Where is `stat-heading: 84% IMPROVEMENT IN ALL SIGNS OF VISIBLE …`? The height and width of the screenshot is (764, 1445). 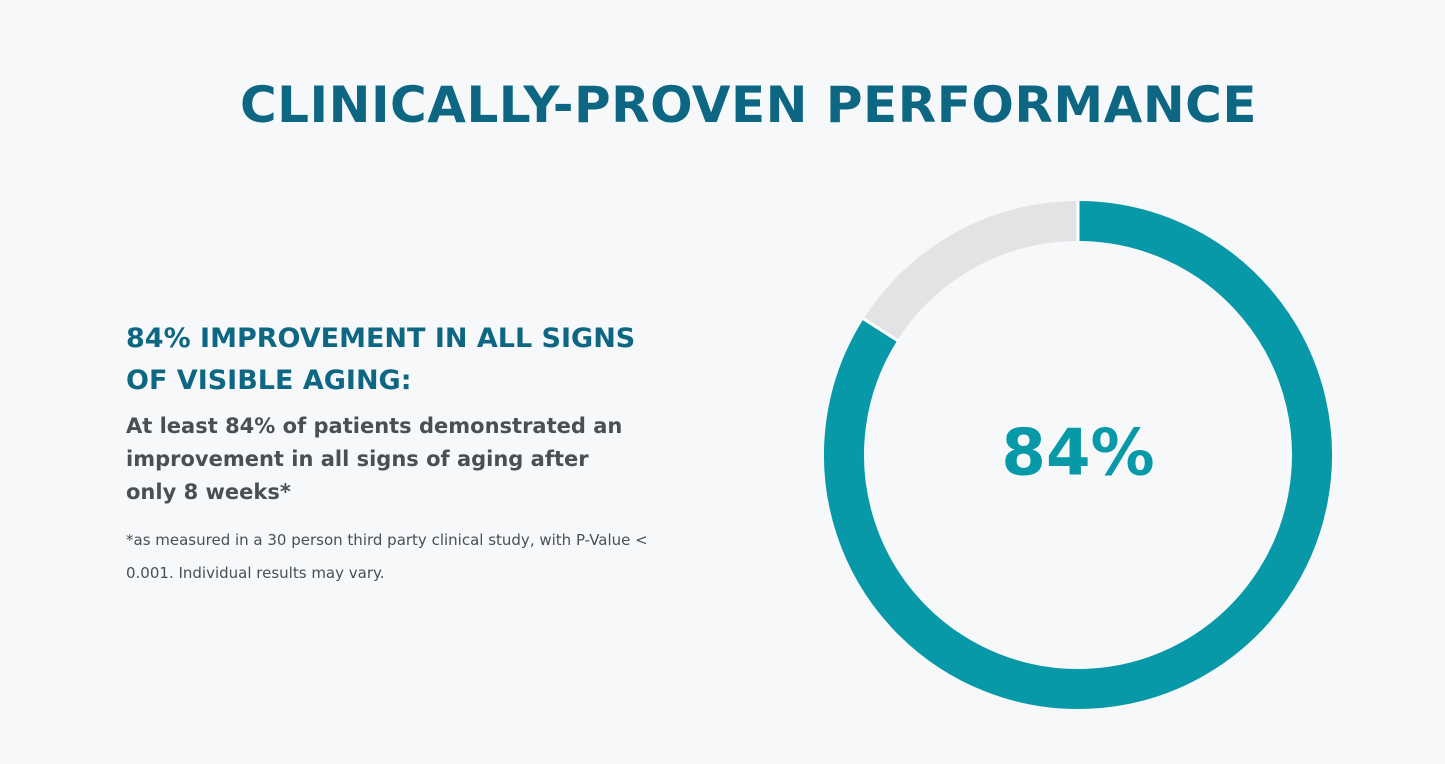 stat-heading: 84% IMPROVEMENT IN ALL SIGNS OF VISIBLE … is located at coordinates (381, 359).